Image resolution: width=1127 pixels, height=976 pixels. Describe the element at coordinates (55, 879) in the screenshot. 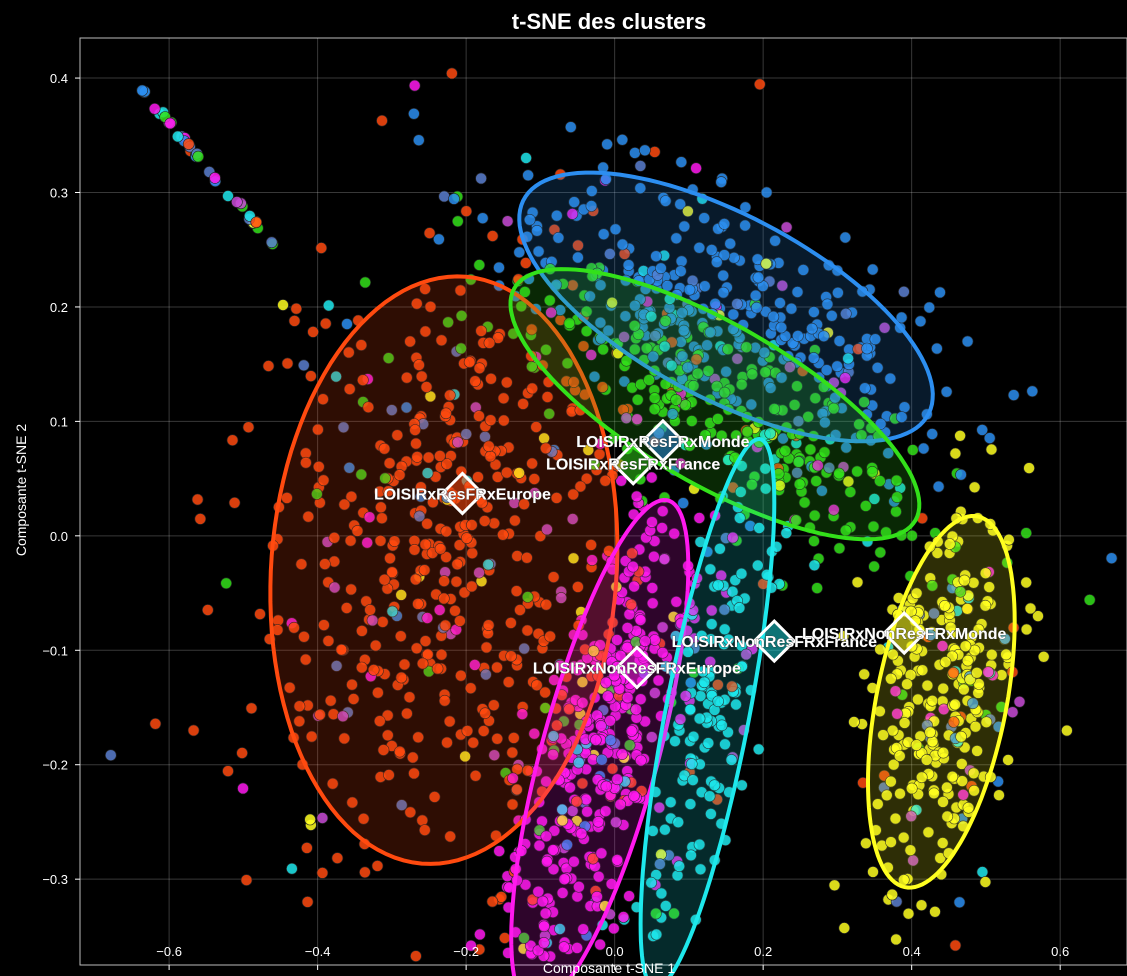

I see `y-tick-label: −0.3` at that location.